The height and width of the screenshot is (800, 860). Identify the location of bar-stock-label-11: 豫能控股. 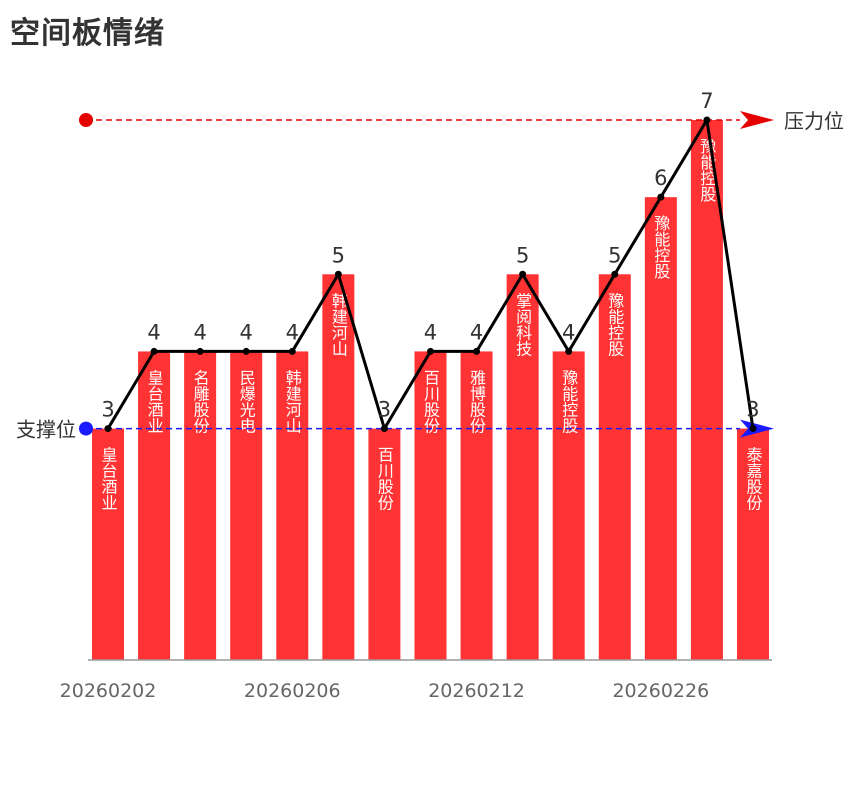
(614, 324).